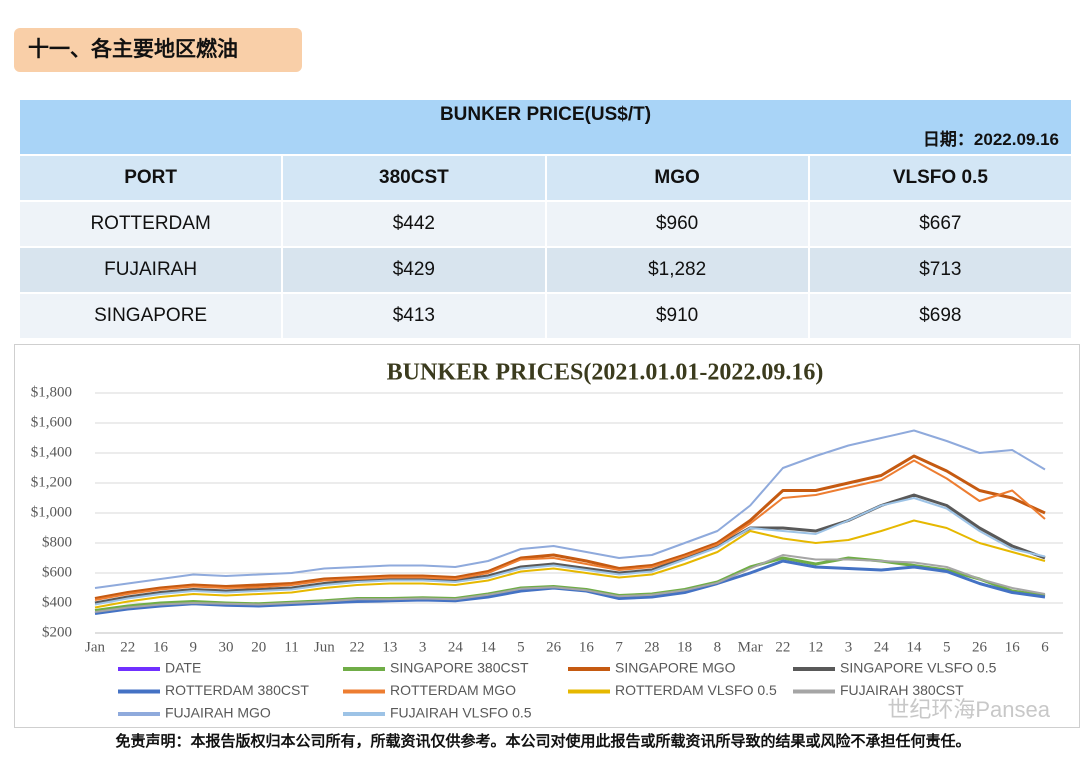 Image resolution: width=1086 pixels, height=760 pixels. What do you see at coordinates (453, 690) in the screenshot?
I see `legend-label: ROTTERDAM MGO` at bounding box center [453, 690].